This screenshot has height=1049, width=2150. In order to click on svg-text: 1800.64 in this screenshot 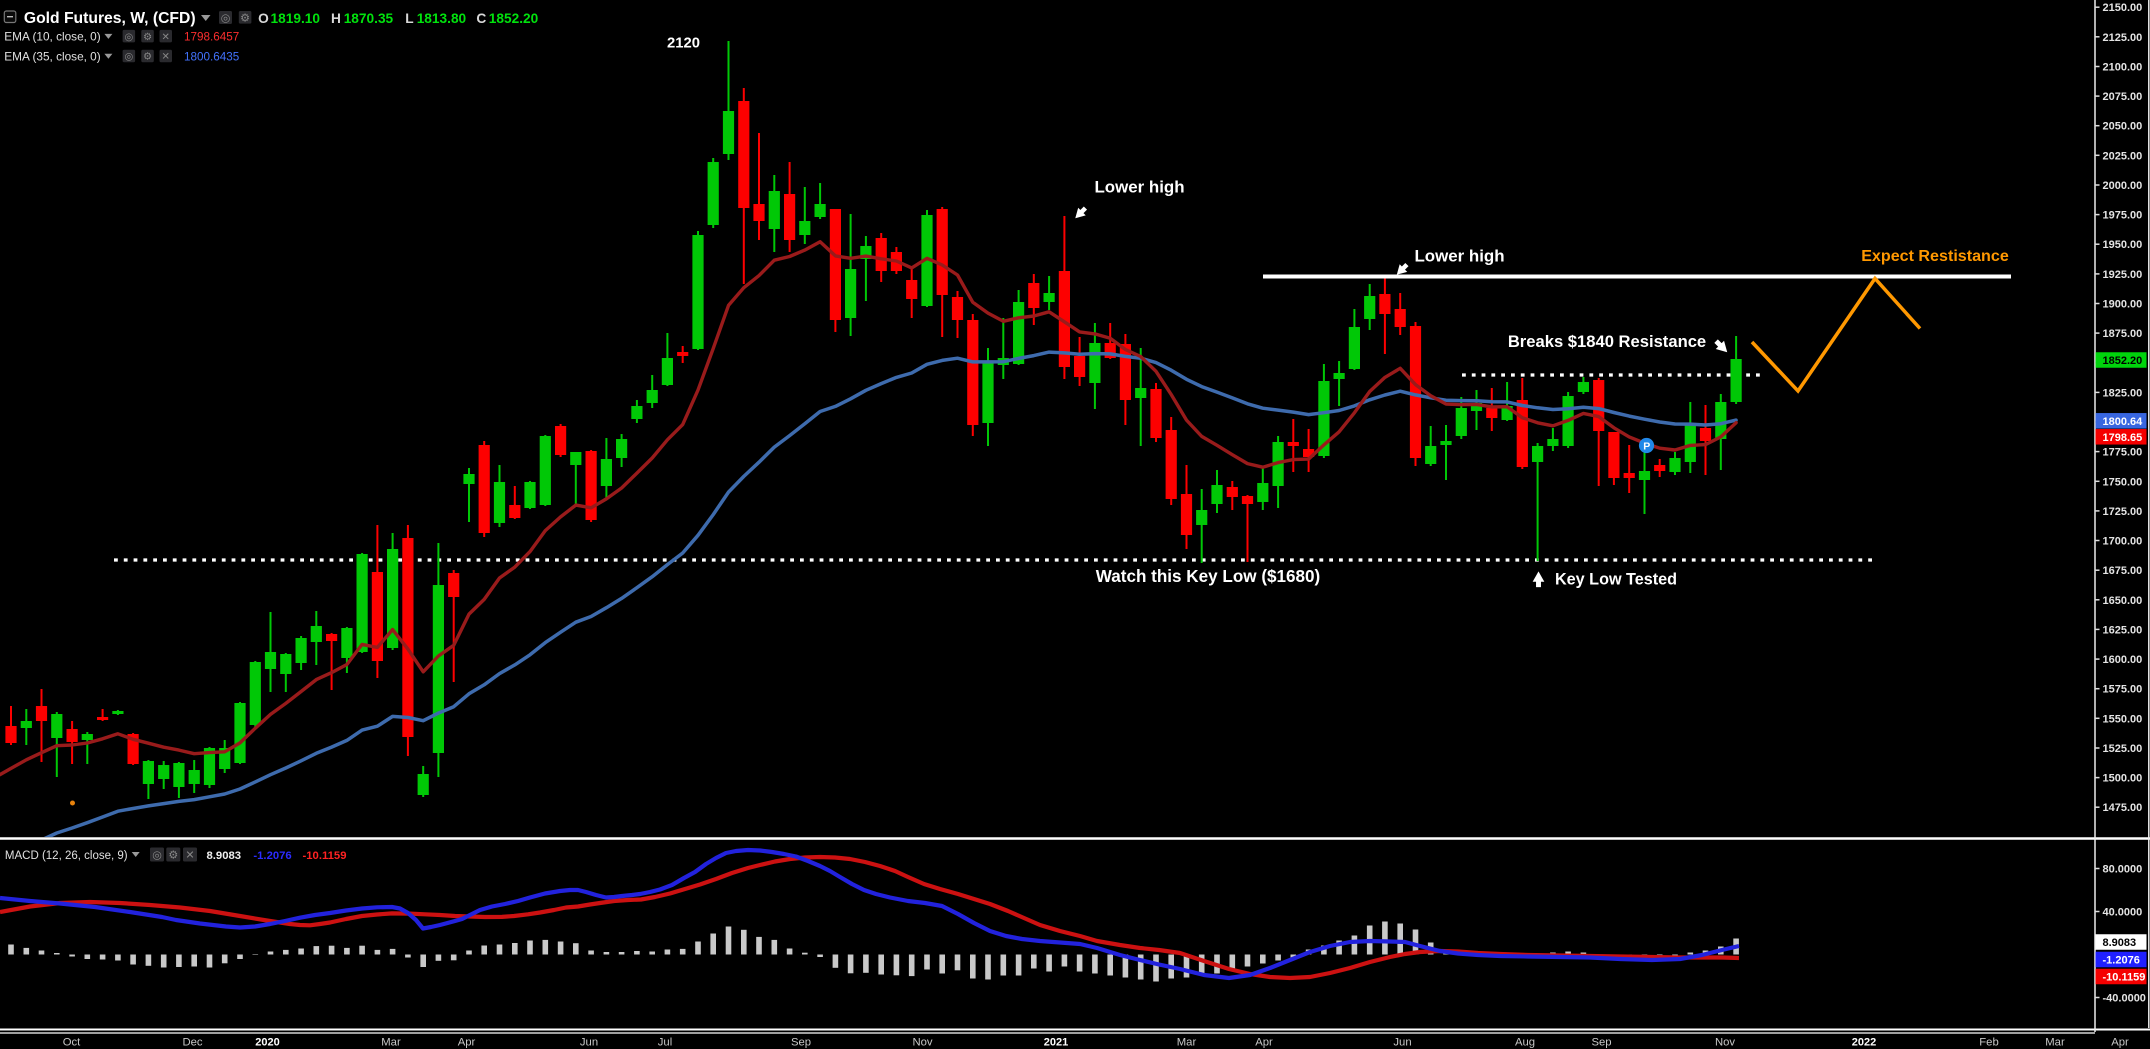, I will do `click(2123, 422)`.